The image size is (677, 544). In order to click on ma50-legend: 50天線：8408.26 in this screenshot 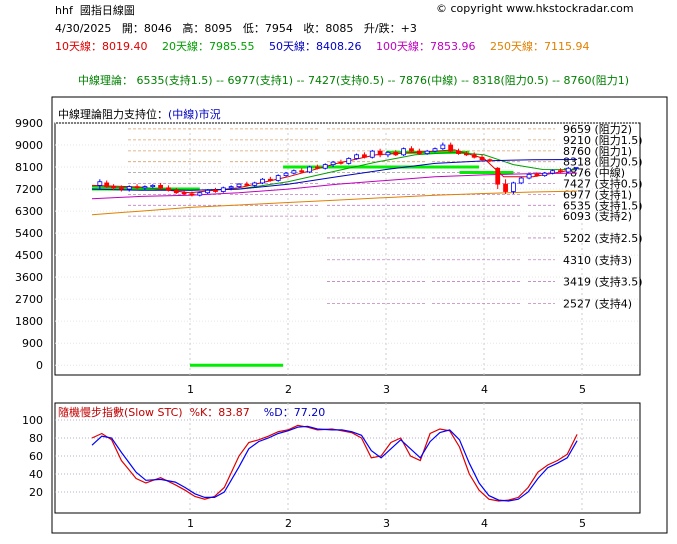, I will do `click(315, 46)`.